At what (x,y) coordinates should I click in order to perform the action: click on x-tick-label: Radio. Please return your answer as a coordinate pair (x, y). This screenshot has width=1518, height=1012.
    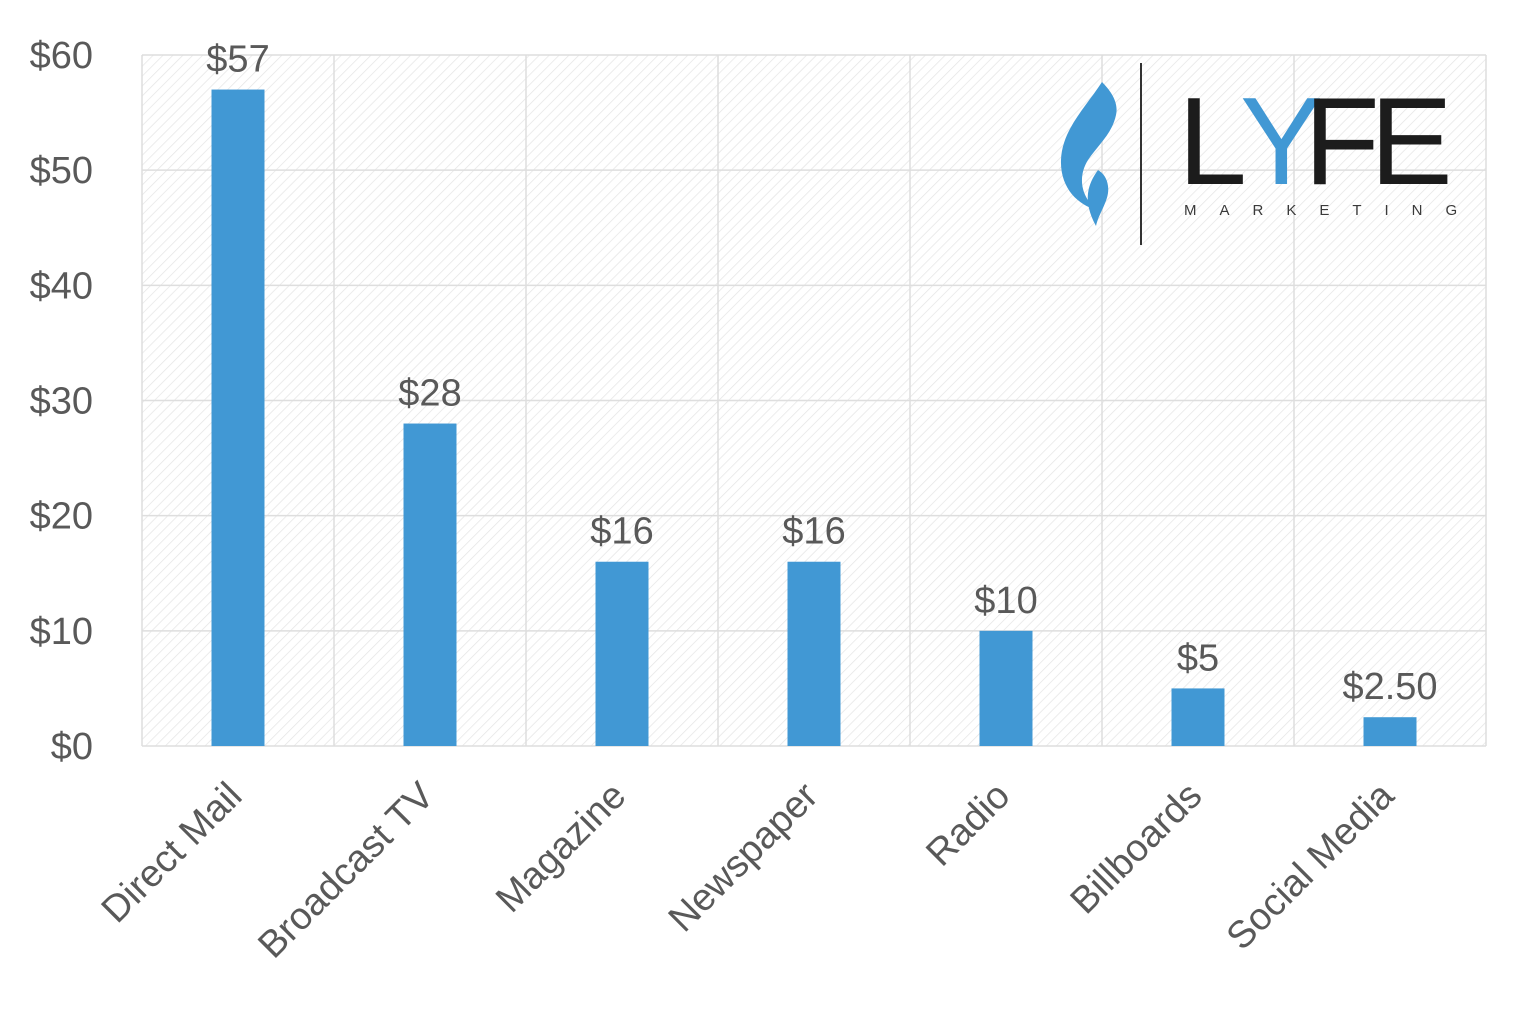
    Looking at the image, I should click on (968, 825).